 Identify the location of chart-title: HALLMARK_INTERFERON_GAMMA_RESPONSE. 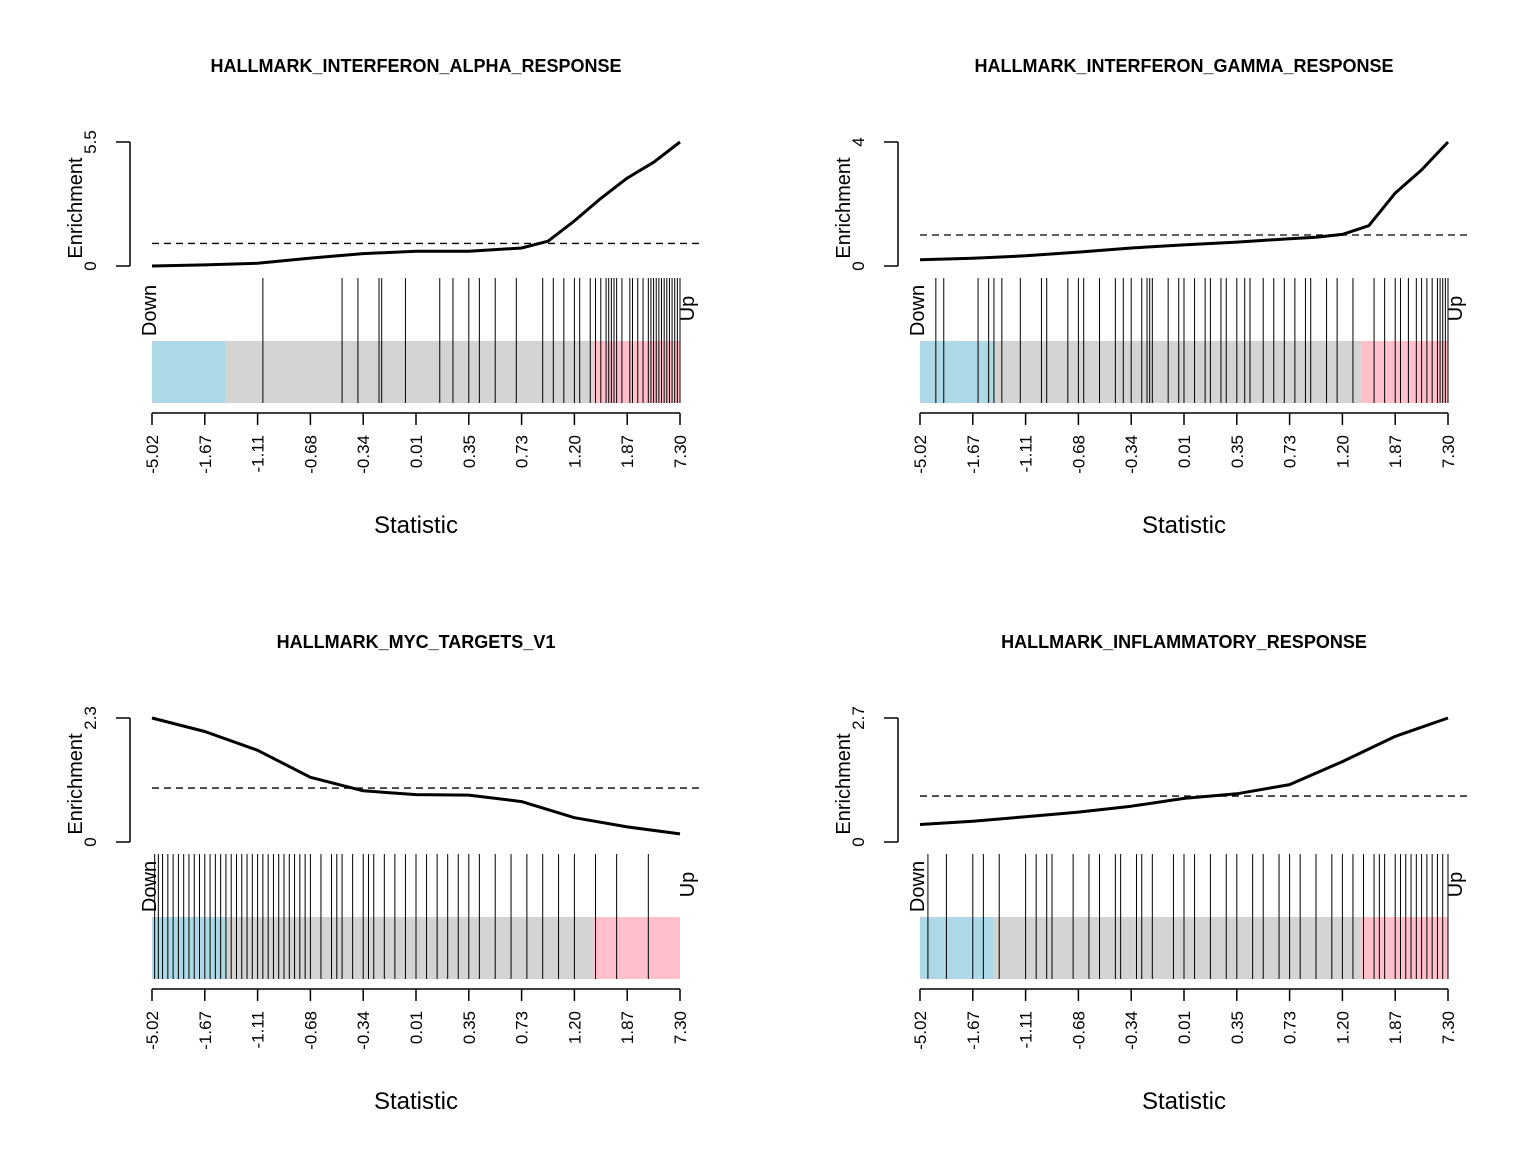
(1183, 66).